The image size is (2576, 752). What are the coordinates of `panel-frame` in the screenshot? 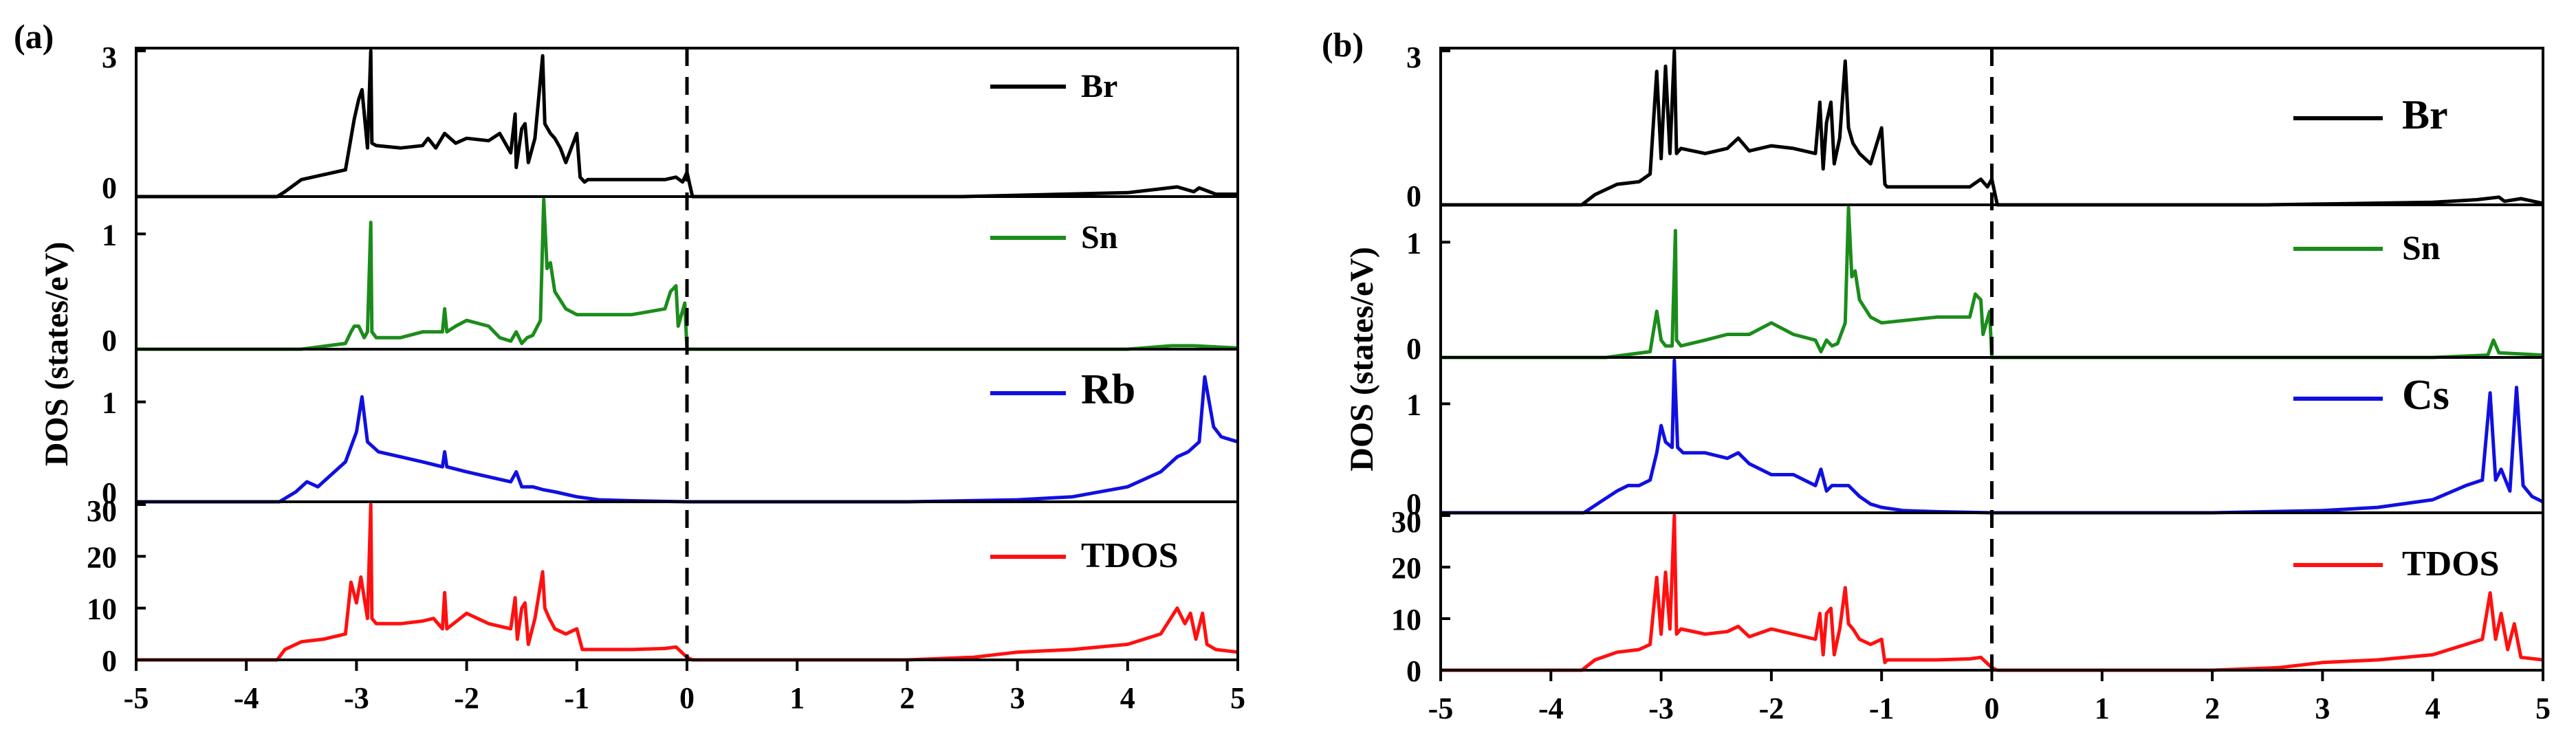 It's located at (1991, 591).